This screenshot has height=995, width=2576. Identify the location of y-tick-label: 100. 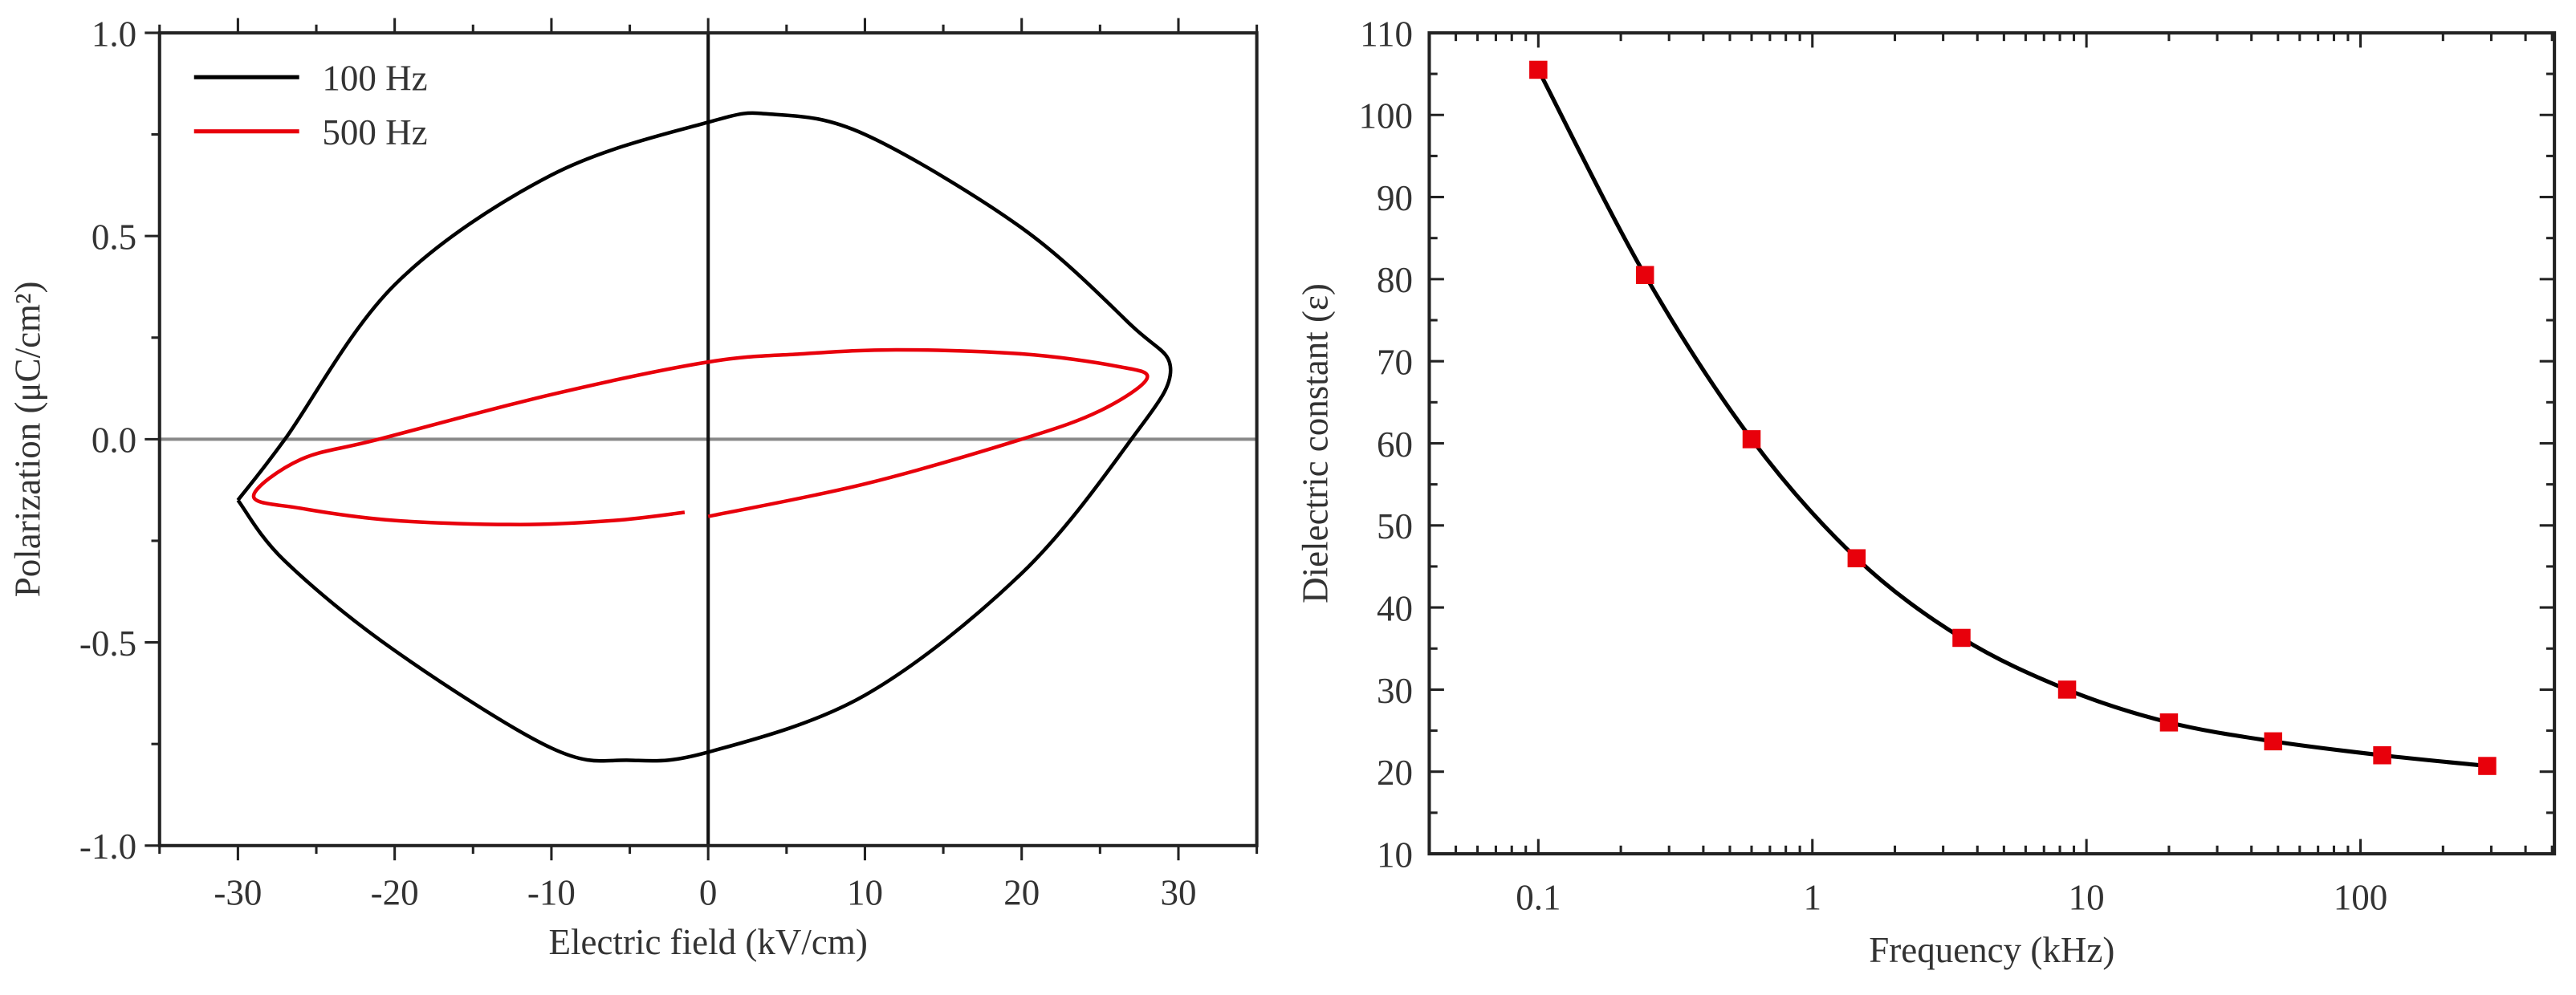
(1386, 116).